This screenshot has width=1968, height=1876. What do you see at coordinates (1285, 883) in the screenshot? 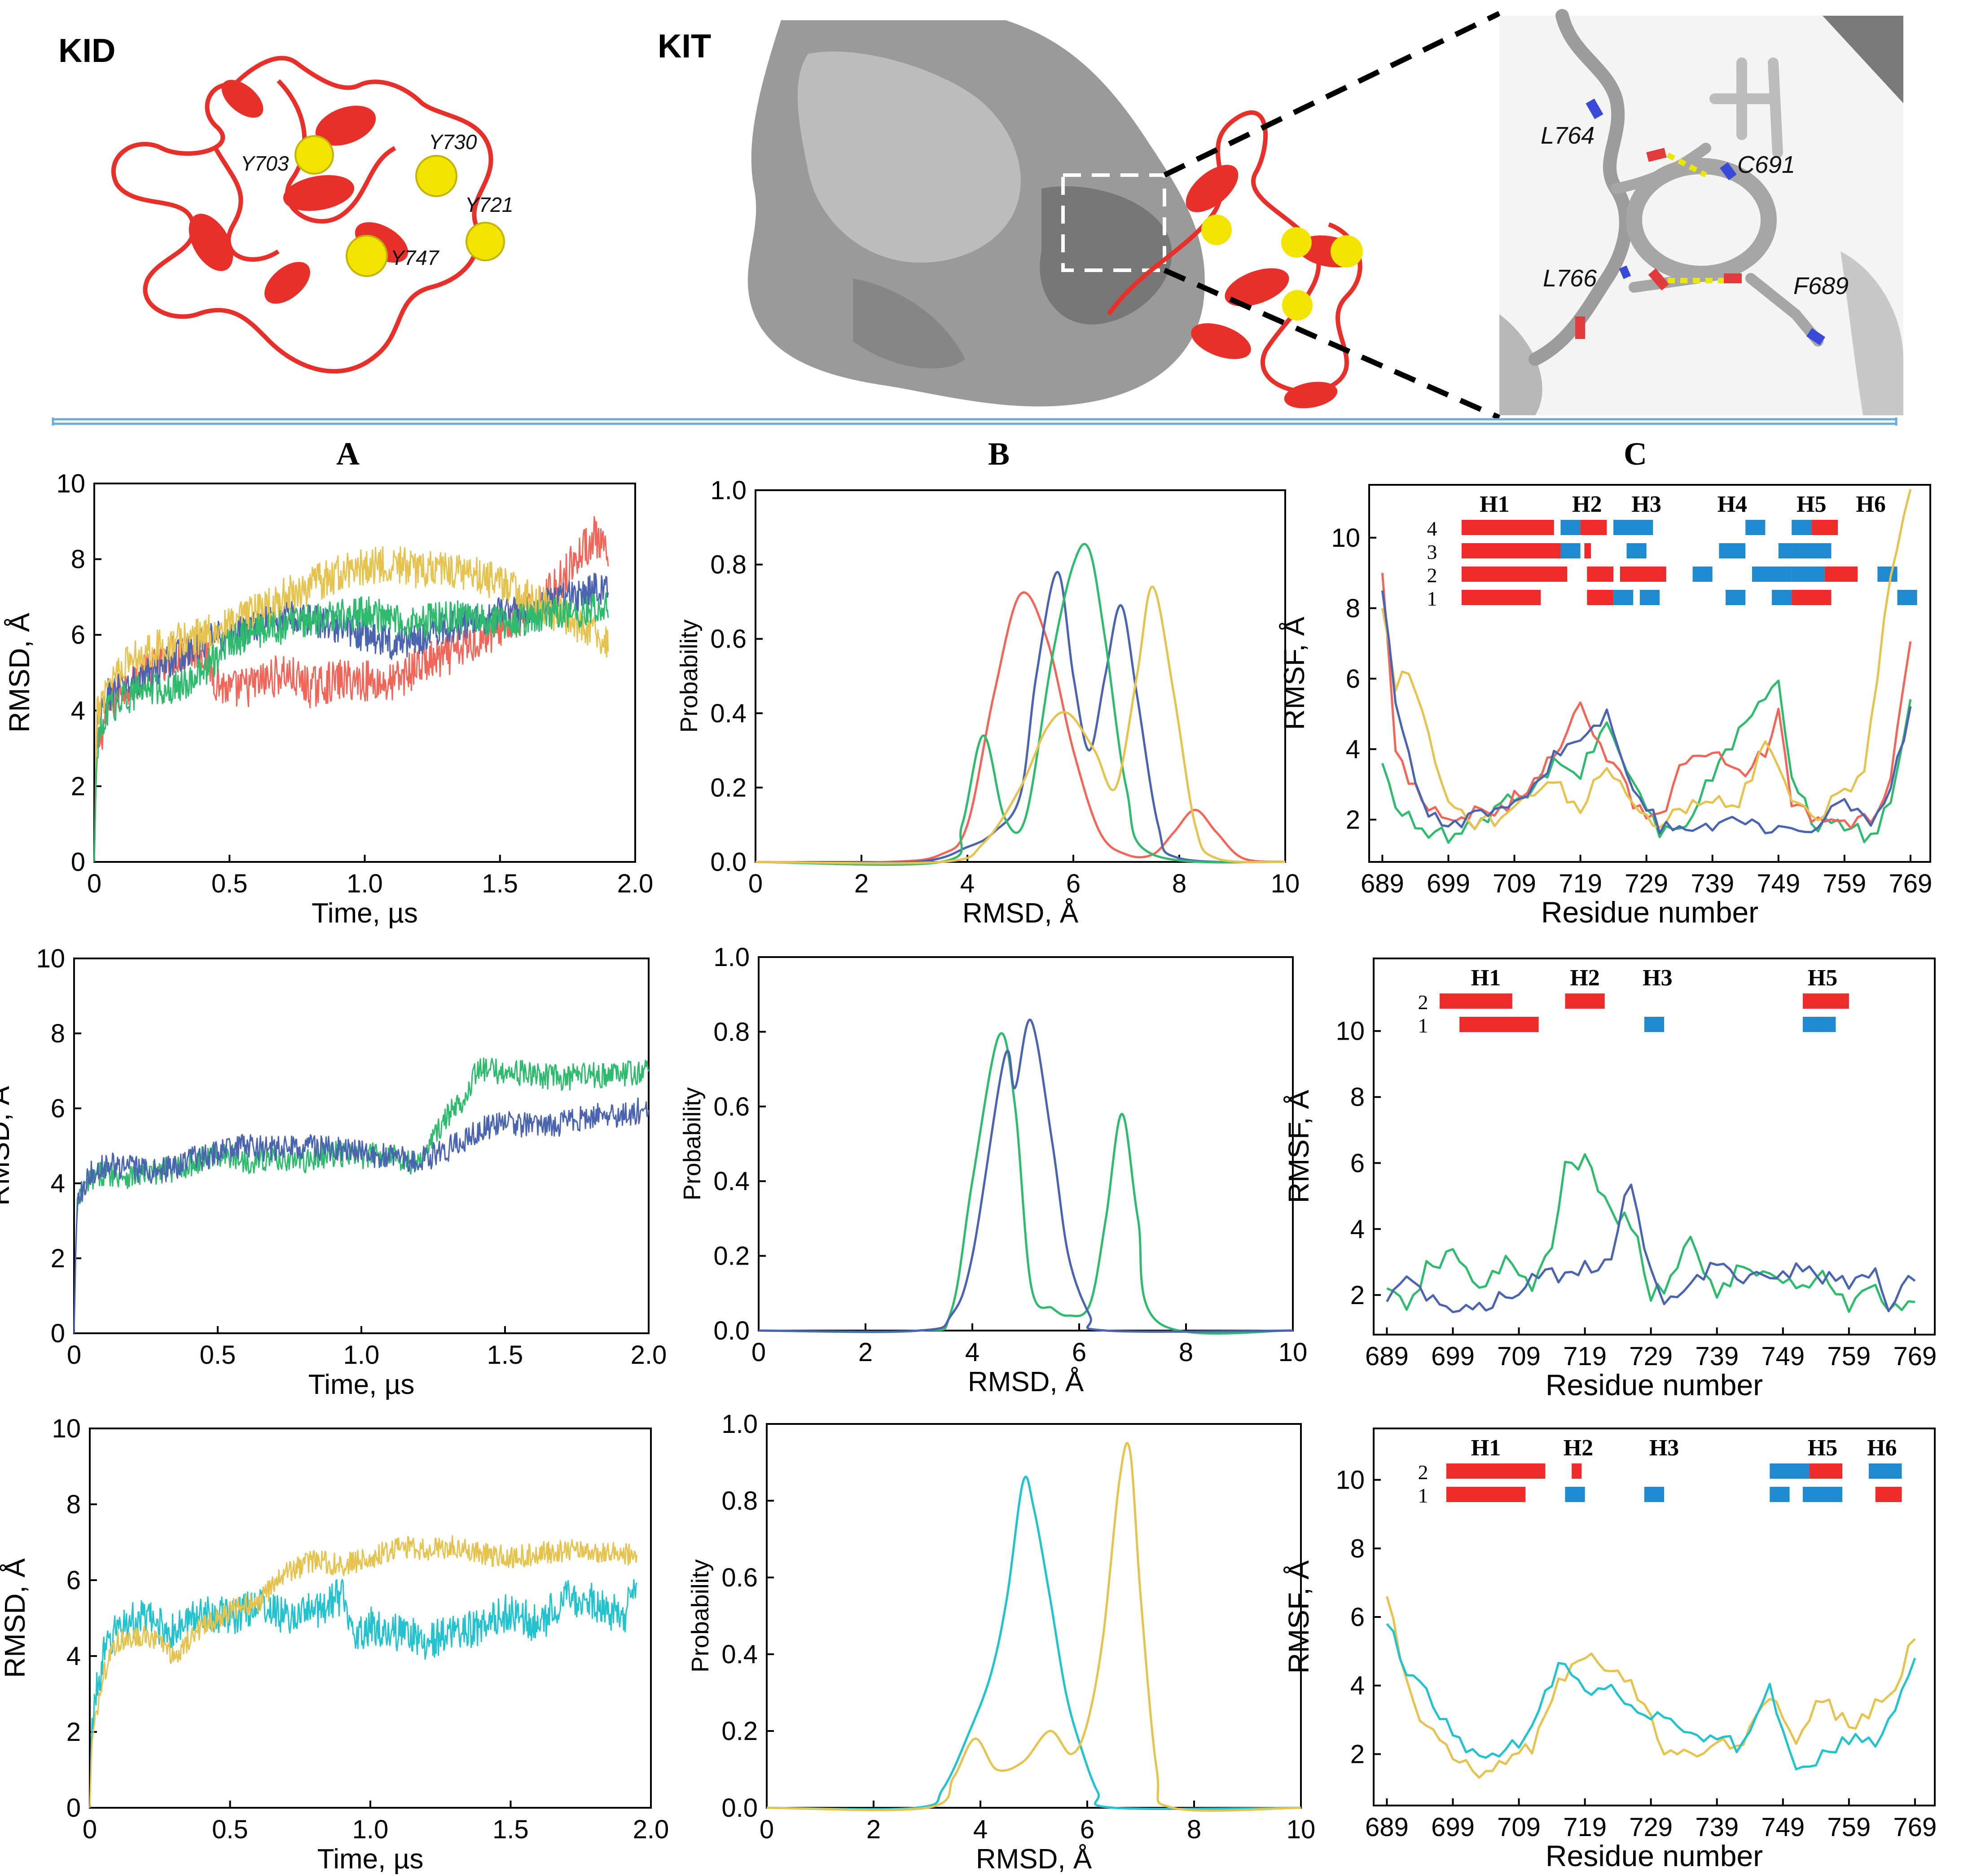
I see `x-tick-label: 10` at bounding box center [1285, 883].